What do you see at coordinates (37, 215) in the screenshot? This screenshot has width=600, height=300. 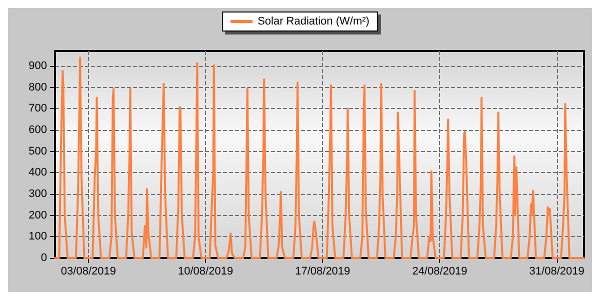 I see `y-tick-label: 200` at bounding box center [37, 215].